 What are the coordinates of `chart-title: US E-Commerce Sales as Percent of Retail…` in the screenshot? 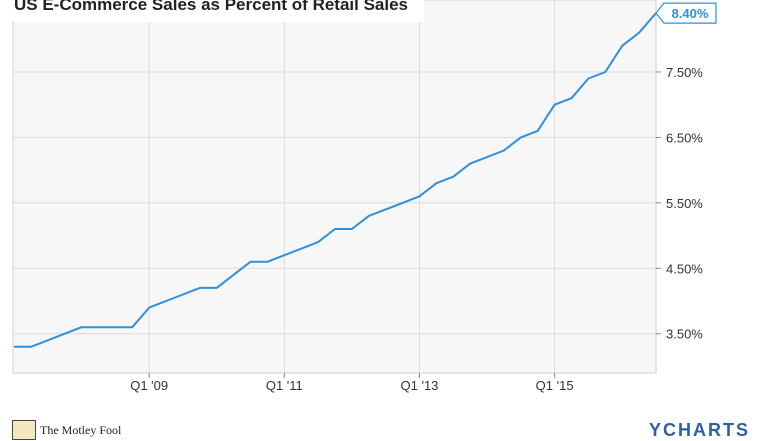 It's located at (212, 11).